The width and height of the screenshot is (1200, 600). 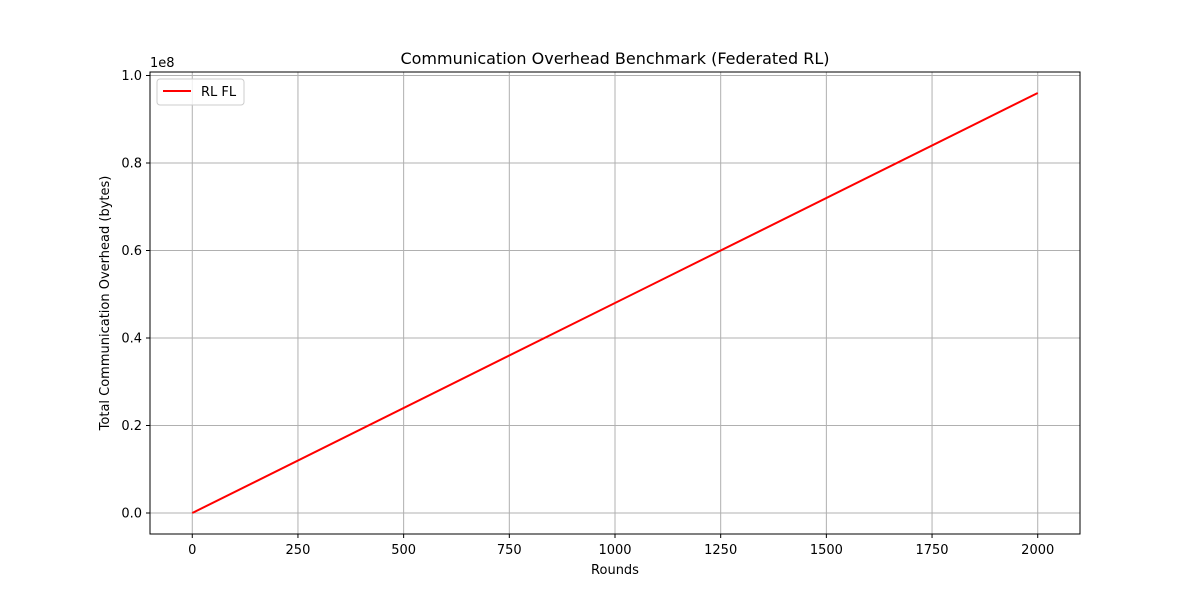 What do you see at coordinates (298, 550) in the screenshot?
I see `x-tick-label: 250` at bounding box center [298, 550].